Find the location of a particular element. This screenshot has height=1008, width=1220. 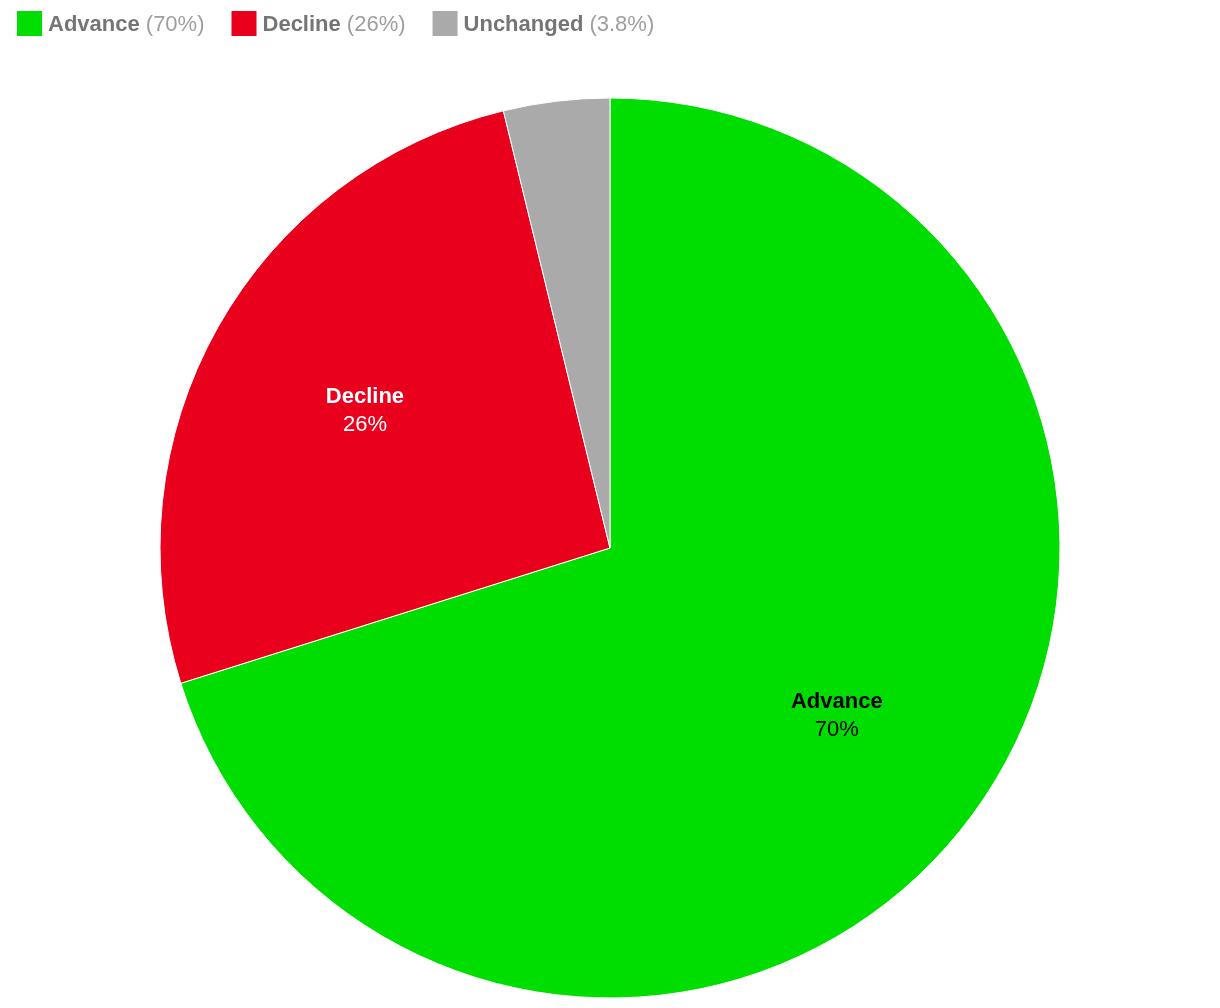

legend-label: Advance is located at coordinates (94, 23).